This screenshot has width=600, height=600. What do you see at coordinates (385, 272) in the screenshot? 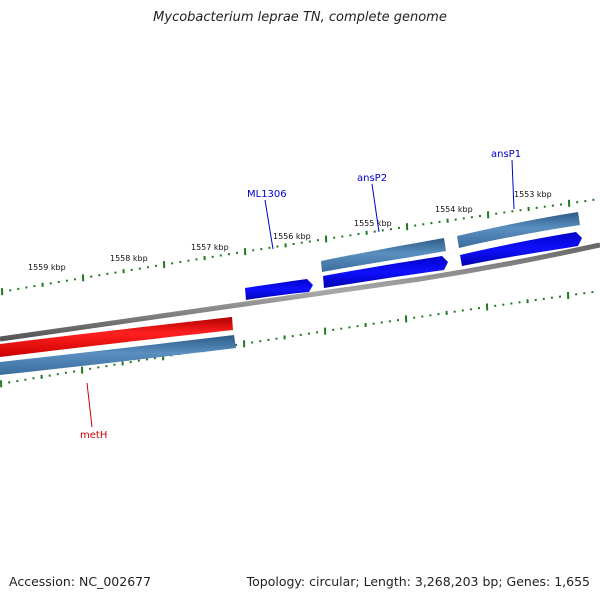
I see `gene-arrow-ansP2` at bounding box center [385, 272].